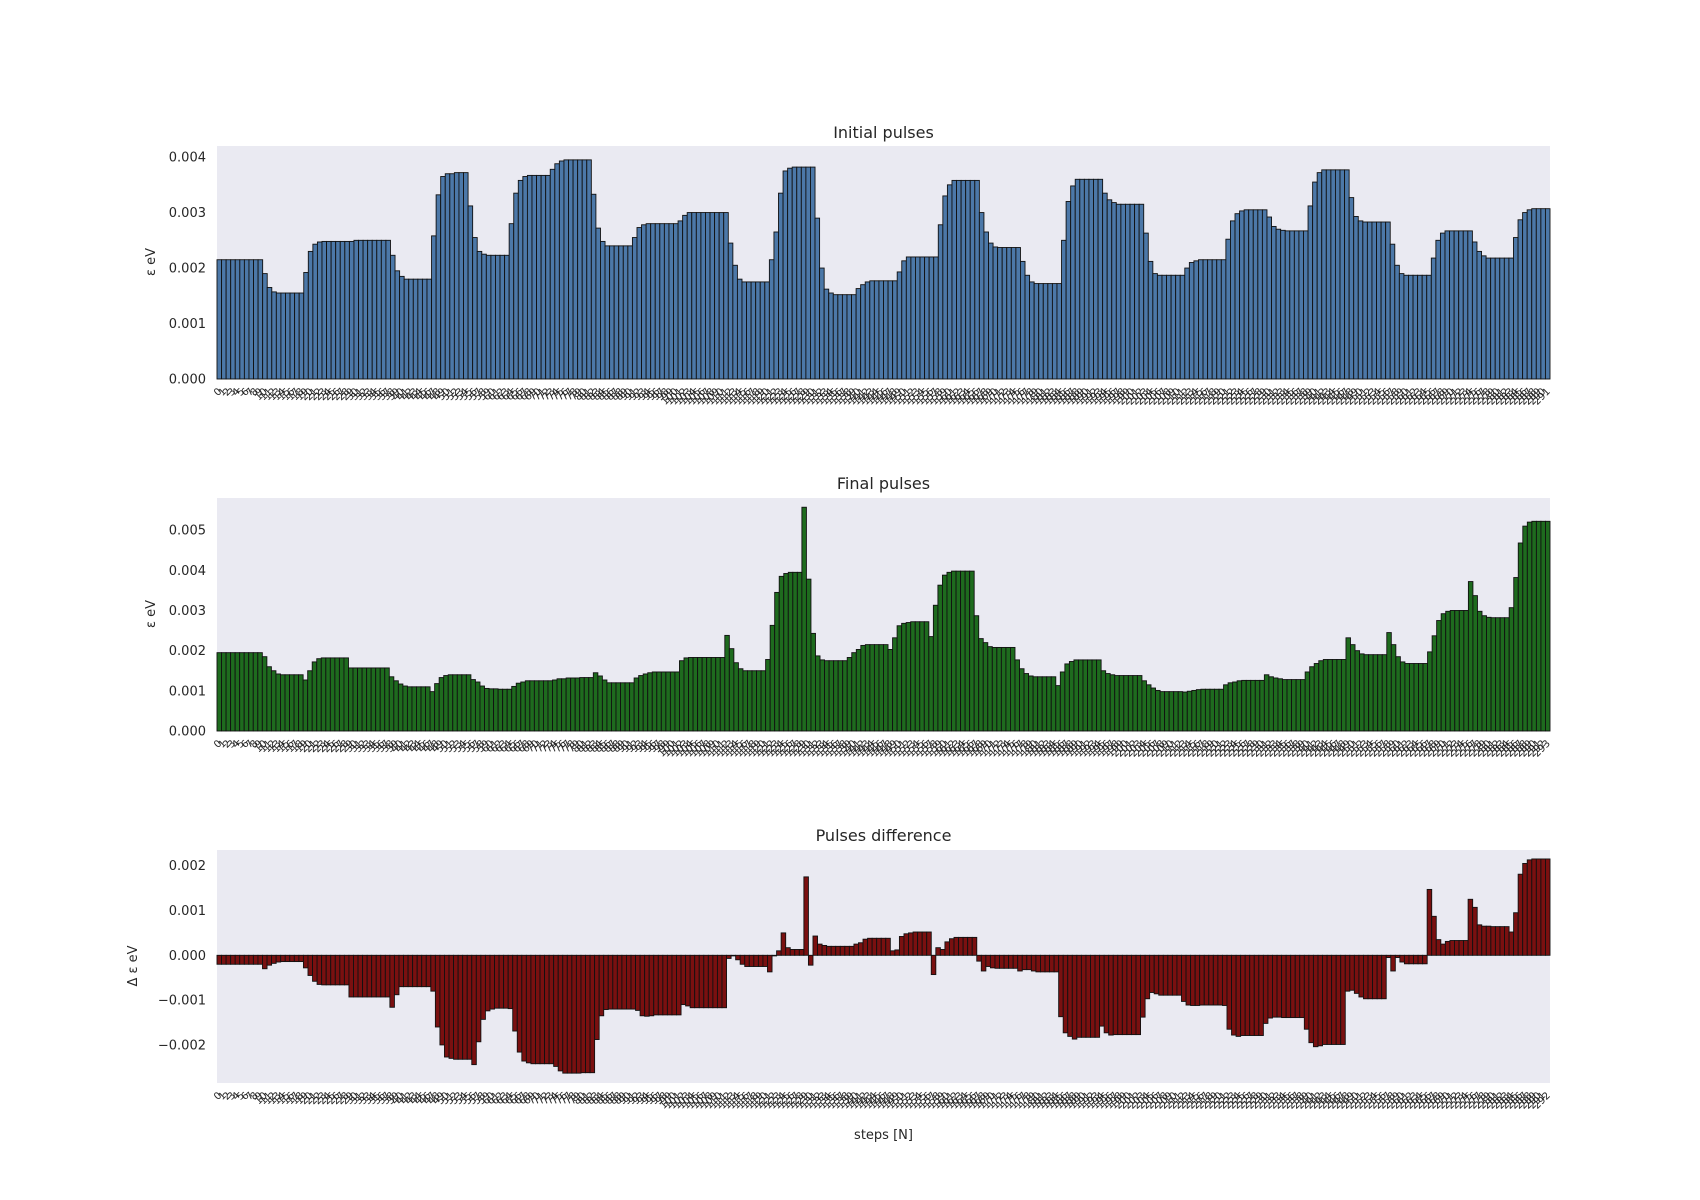  I want to click on bars-difference, so click(883, 966).